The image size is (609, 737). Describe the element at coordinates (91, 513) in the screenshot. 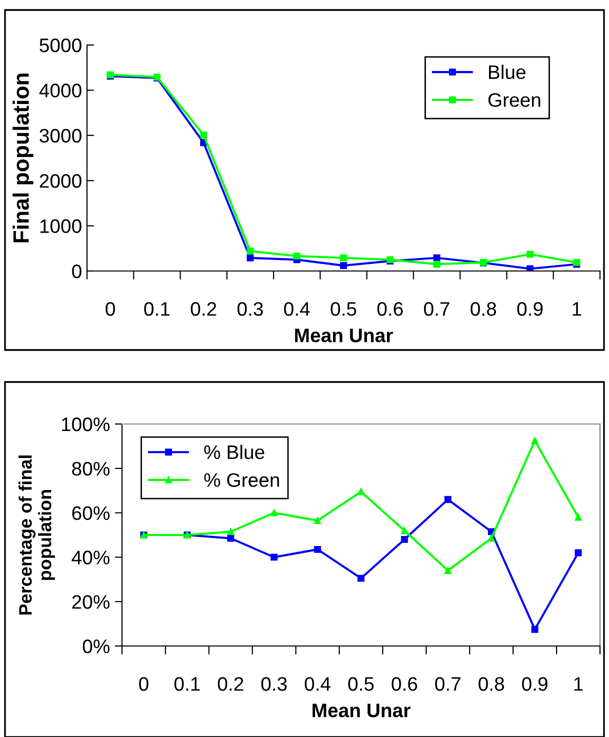

I see `y-tick-label: 60%` at that location.